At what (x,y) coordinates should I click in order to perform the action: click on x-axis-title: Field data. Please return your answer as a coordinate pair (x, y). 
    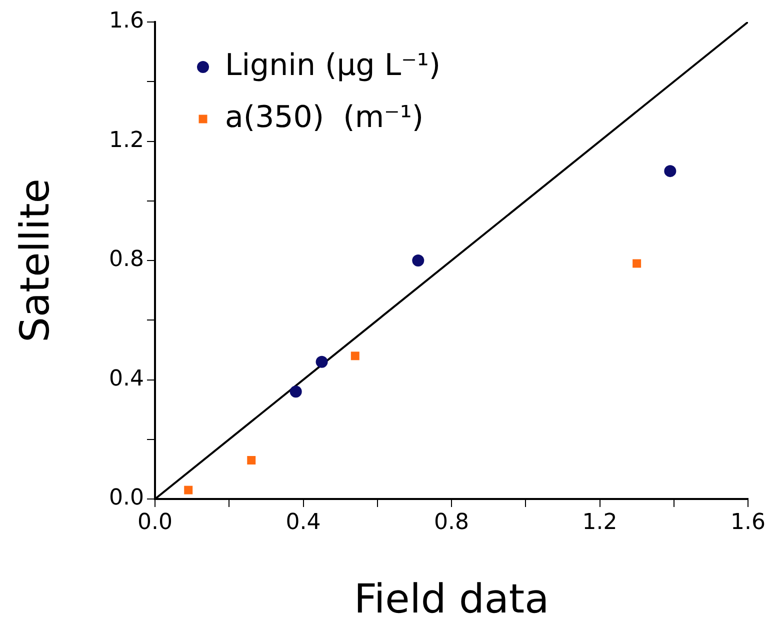
    Looking at the image, I should click on (452, 599).